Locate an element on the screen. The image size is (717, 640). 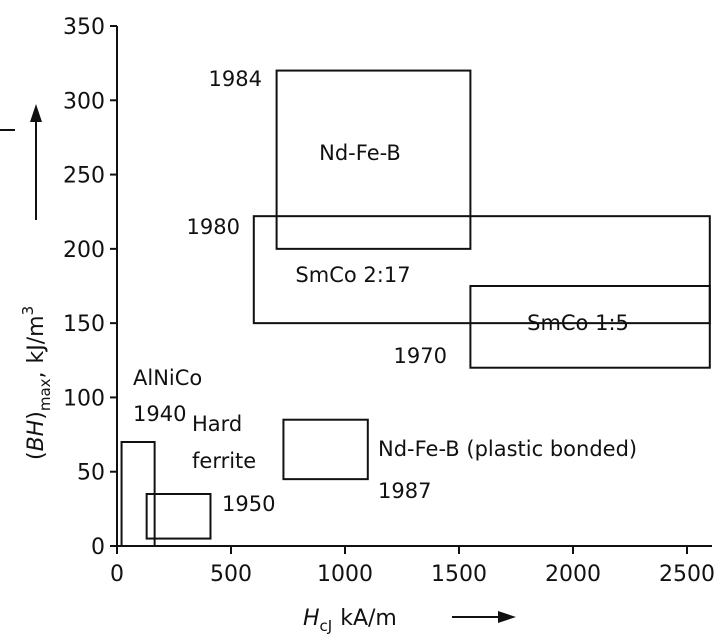
region-label: Nd-Fe-B is located at coordinates (360, 153).